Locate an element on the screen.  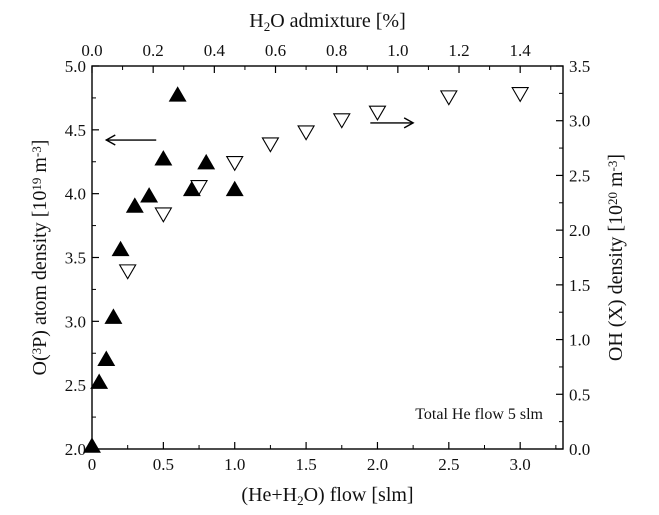
left-tick-label: 2.0 is located at coordinates (75, 449).